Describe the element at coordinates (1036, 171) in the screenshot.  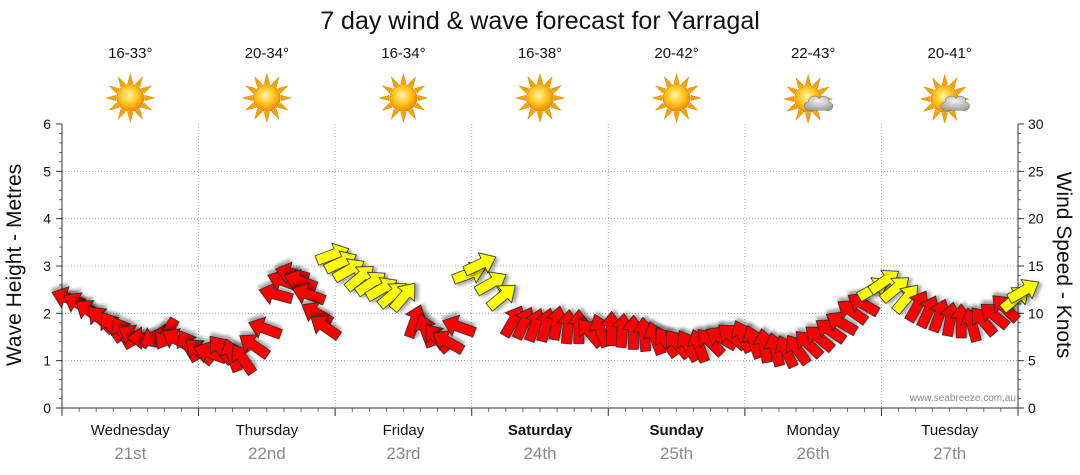
I see `y-tick-label-right: 25` at that location.